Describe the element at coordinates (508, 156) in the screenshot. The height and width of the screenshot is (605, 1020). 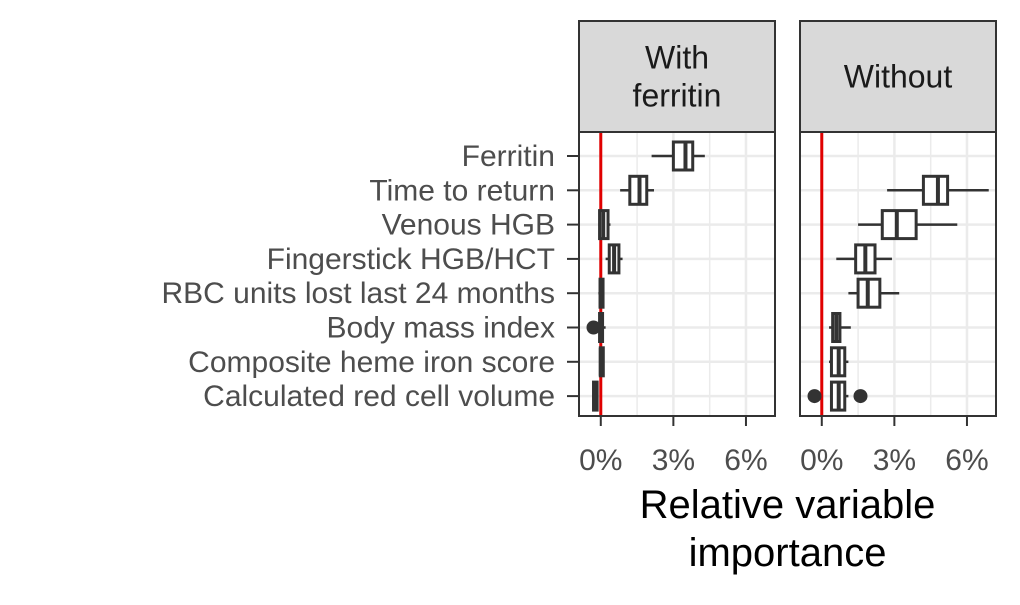
I see `category-label: Ferritin` at that location.